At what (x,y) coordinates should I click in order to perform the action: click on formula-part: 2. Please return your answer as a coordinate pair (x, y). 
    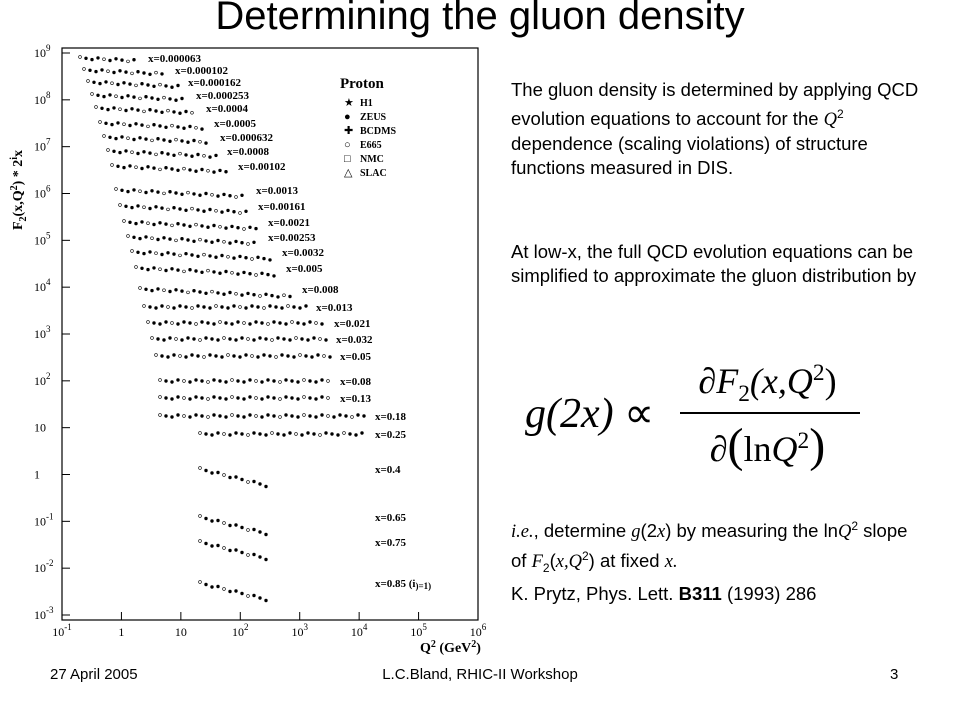
    Looking at the image, I should click on (744, 394).